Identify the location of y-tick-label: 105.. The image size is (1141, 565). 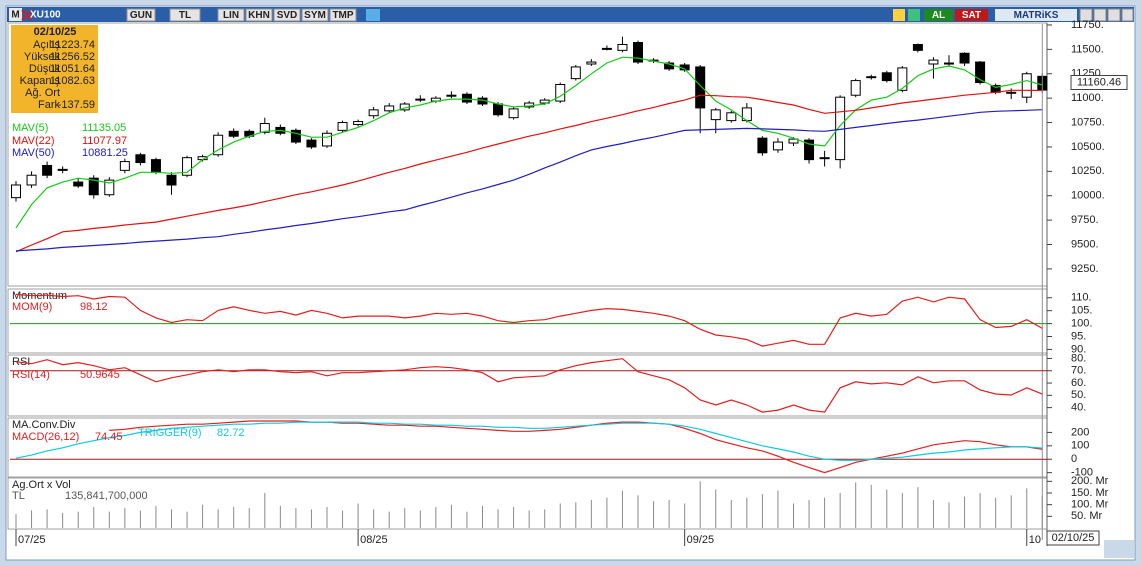
(1081, 311).